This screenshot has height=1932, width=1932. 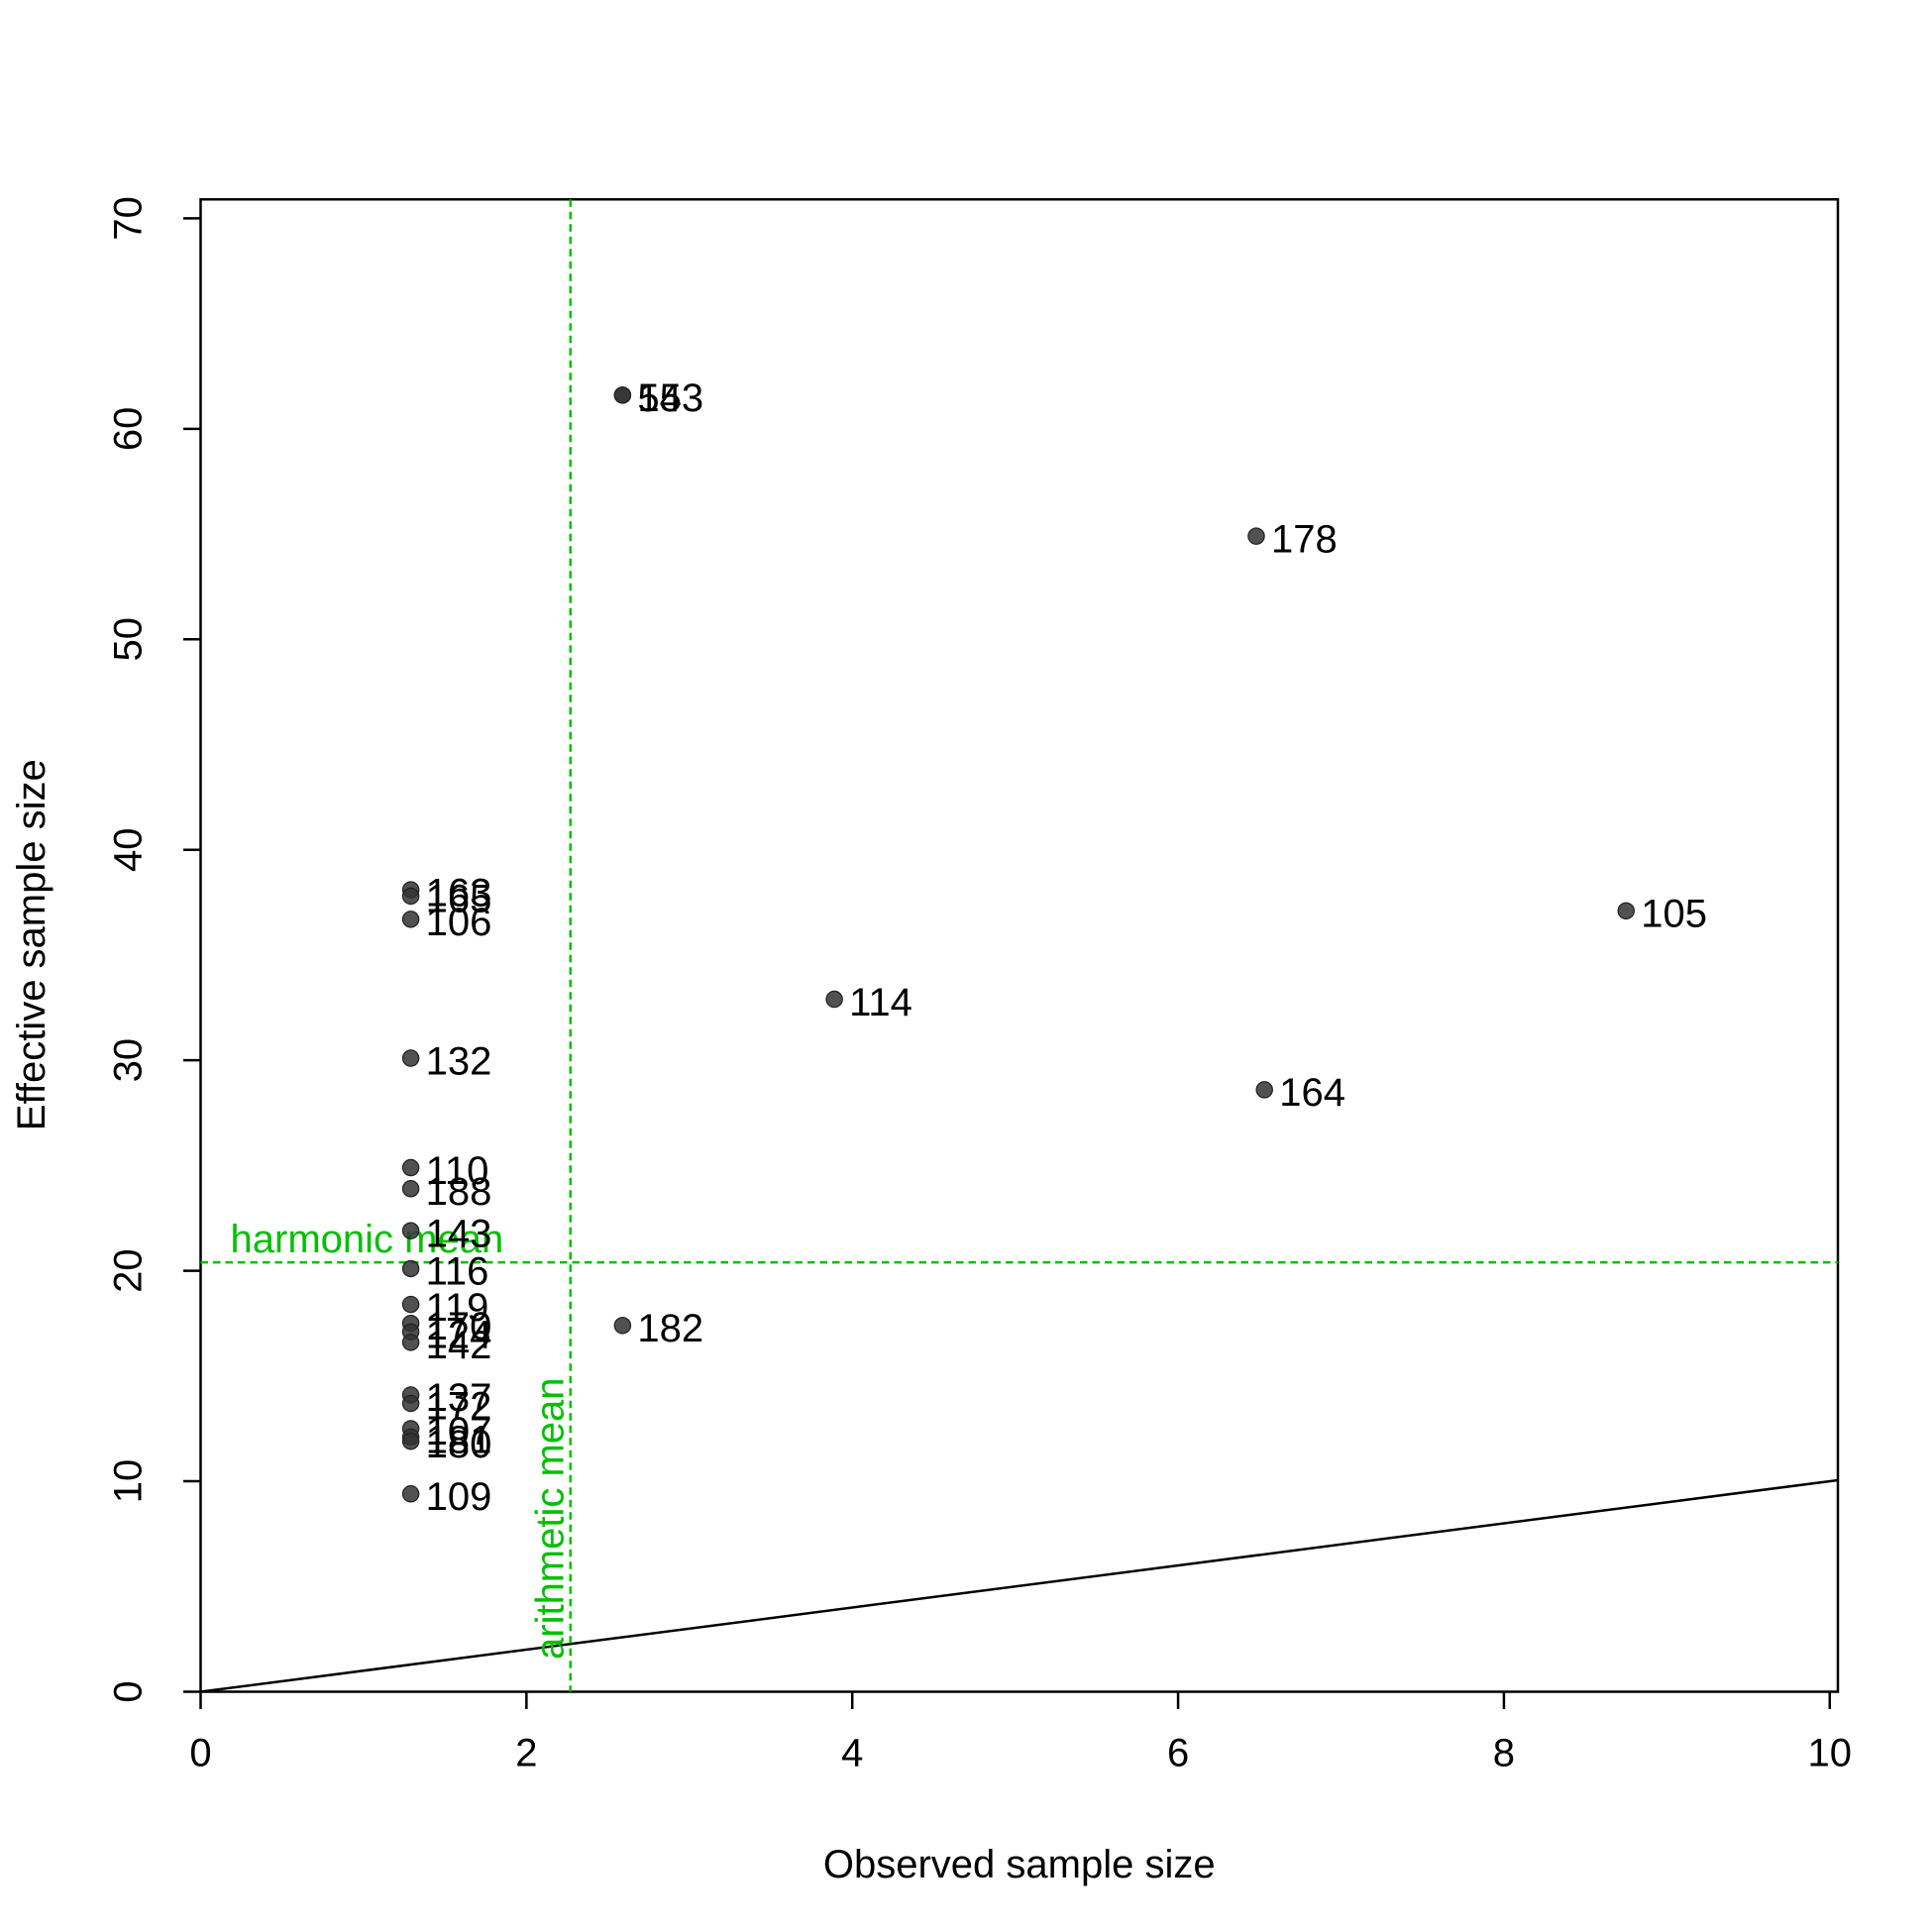 What do you see at coordinates (550, 1518) in the screenshot?
I see `vline-label: arithmetic mean` at bounding box center [550, 1518].